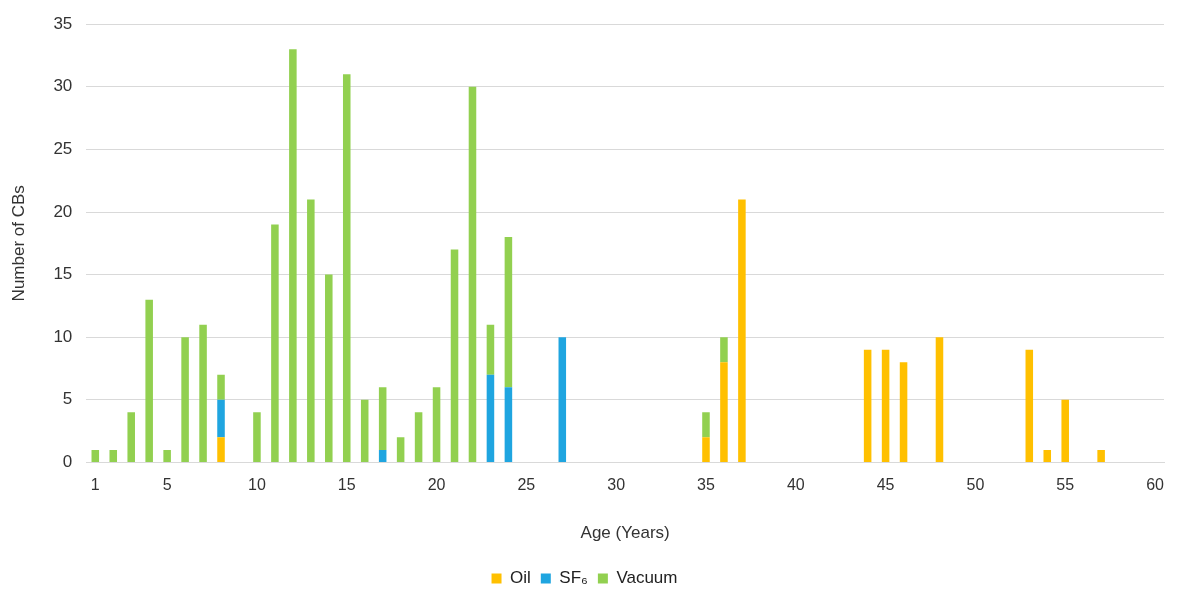  Describe the element at coordinates (63, 336) in the screenshot. I see `y-tick-label: 10` at that location.